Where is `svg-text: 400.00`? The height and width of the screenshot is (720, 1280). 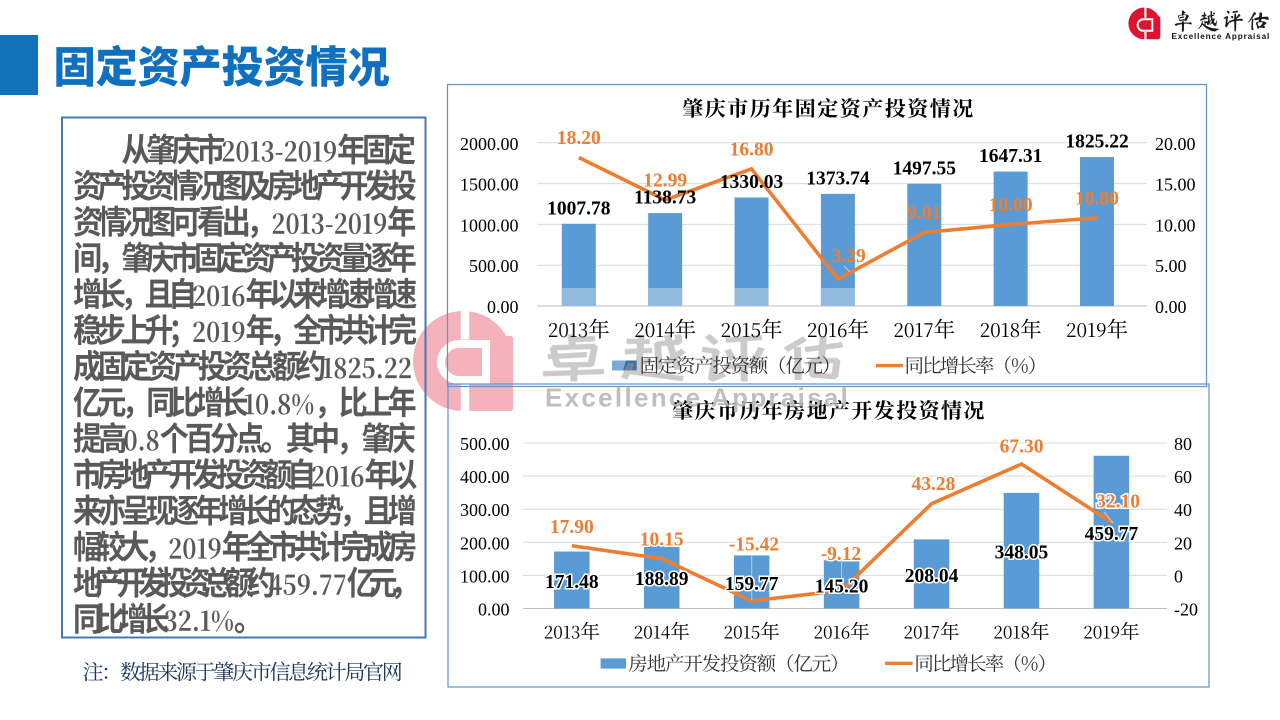
svg-text: 400.00 is located at coordinates (485, 477).